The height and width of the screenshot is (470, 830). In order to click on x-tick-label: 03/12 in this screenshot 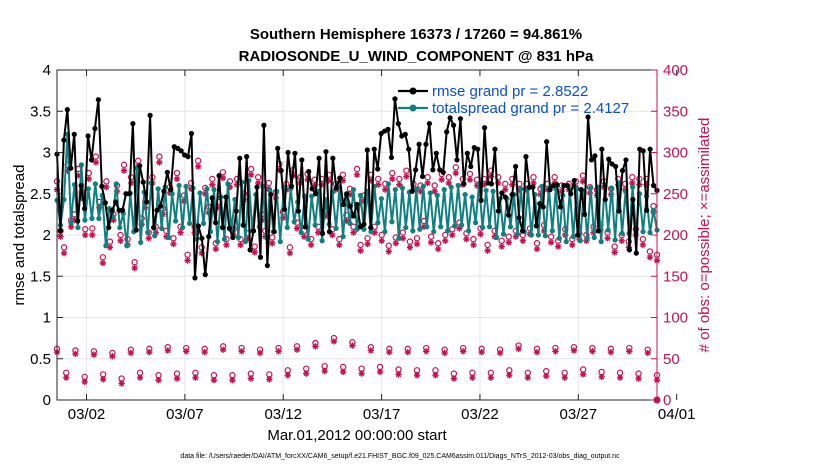, I will do `click(283, 414)`.